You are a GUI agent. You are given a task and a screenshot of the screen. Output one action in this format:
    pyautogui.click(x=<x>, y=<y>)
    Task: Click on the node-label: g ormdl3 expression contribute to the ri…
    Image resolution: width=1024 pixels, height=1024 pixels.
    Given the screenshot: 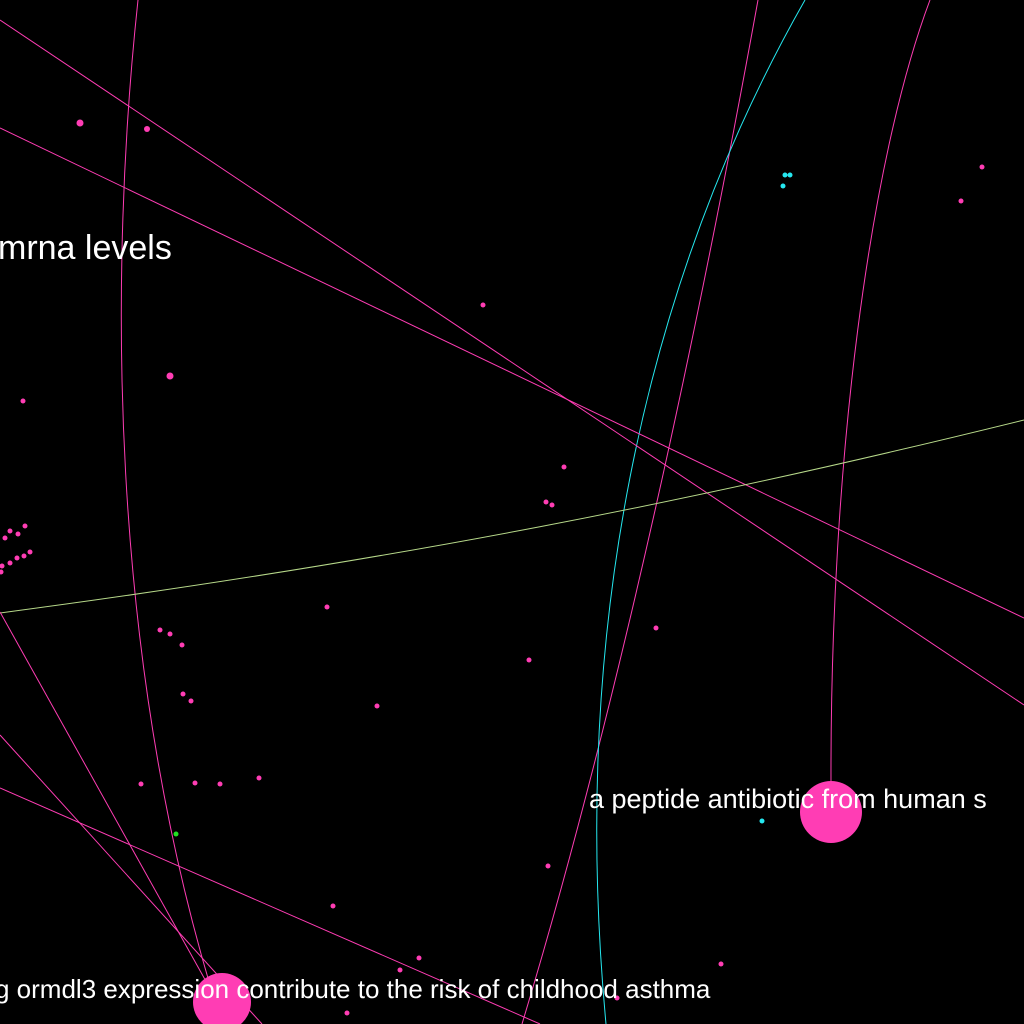 What is the action you would take?
    pyautogui.click(x=355, y=989)
    